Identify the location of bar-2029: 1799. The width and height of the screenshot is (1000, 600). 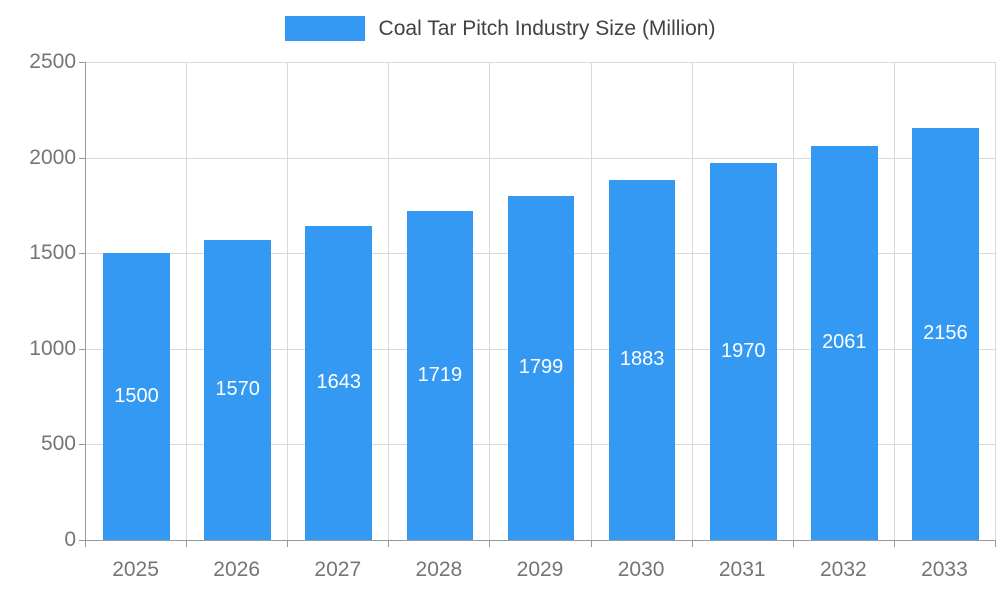
(541, 368).